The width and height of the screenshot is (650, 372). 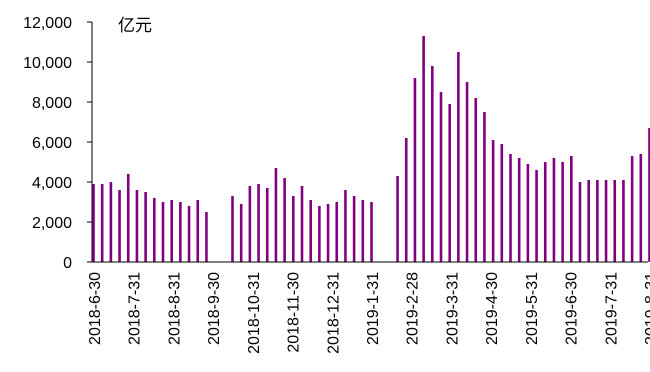 What do you see at coordinates (135, 308) in the screenshot?
I see `x-tick-label: 2018-7-31` at bounding box center [135, 308].